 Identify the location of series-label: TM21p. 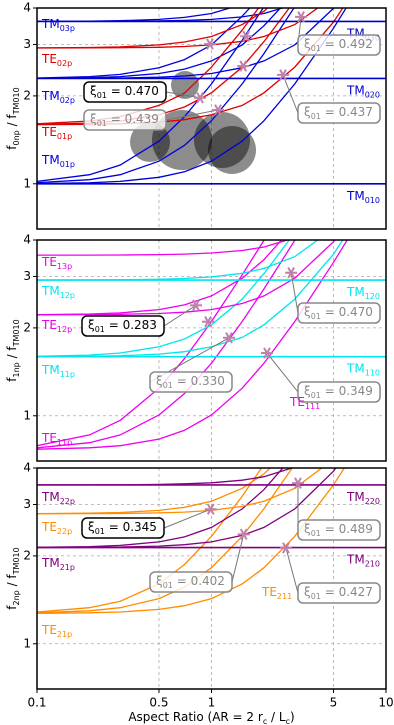
(58, 564).